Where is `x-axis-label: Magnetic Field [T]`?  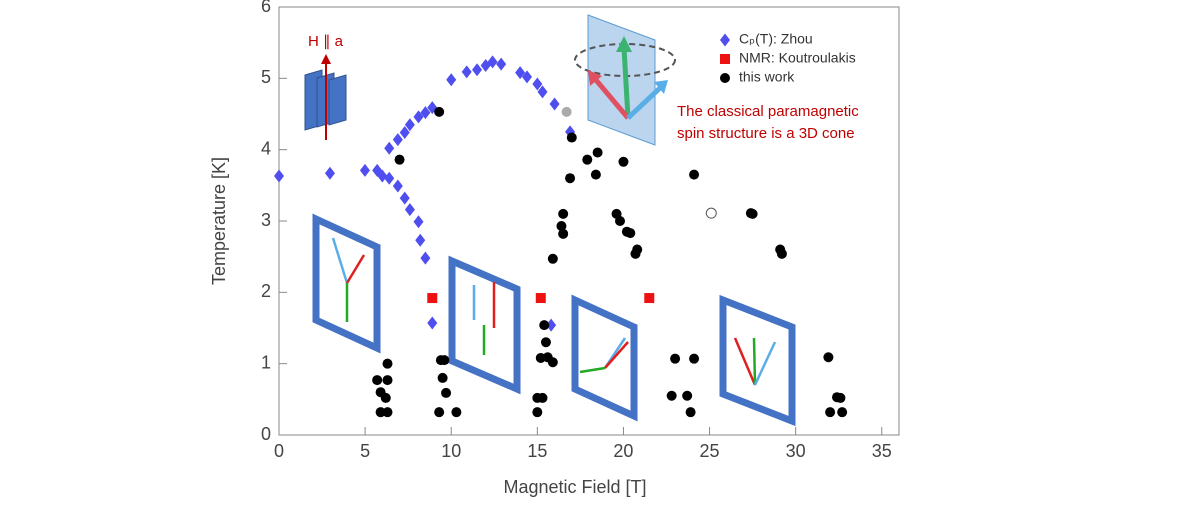 x-axis-label: Magnetic Field [T] is located at coordinates (574, 487).